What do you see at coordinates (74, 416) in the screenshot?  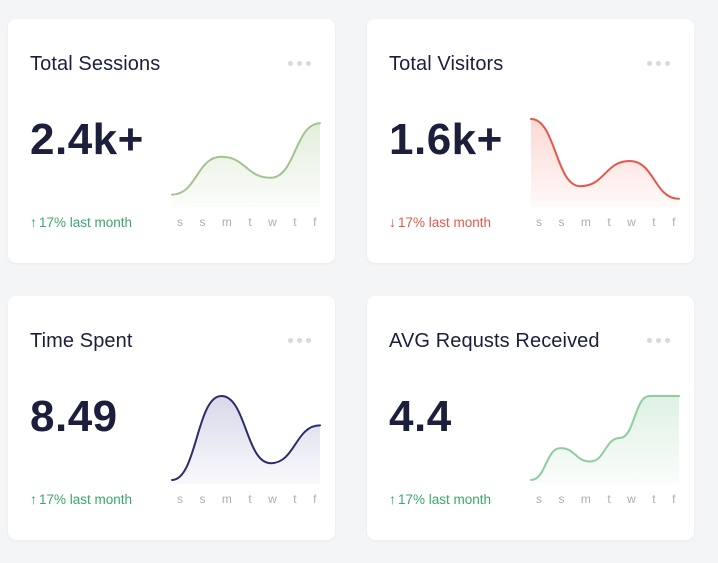 I see `metric-value: 8.49` at bounding box center [74, 416].